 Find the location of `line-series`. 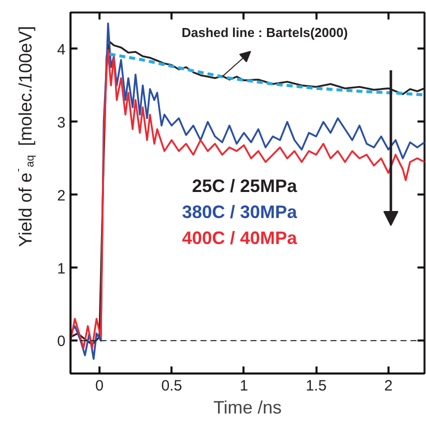

line-series is located at coordinates (266, 74).